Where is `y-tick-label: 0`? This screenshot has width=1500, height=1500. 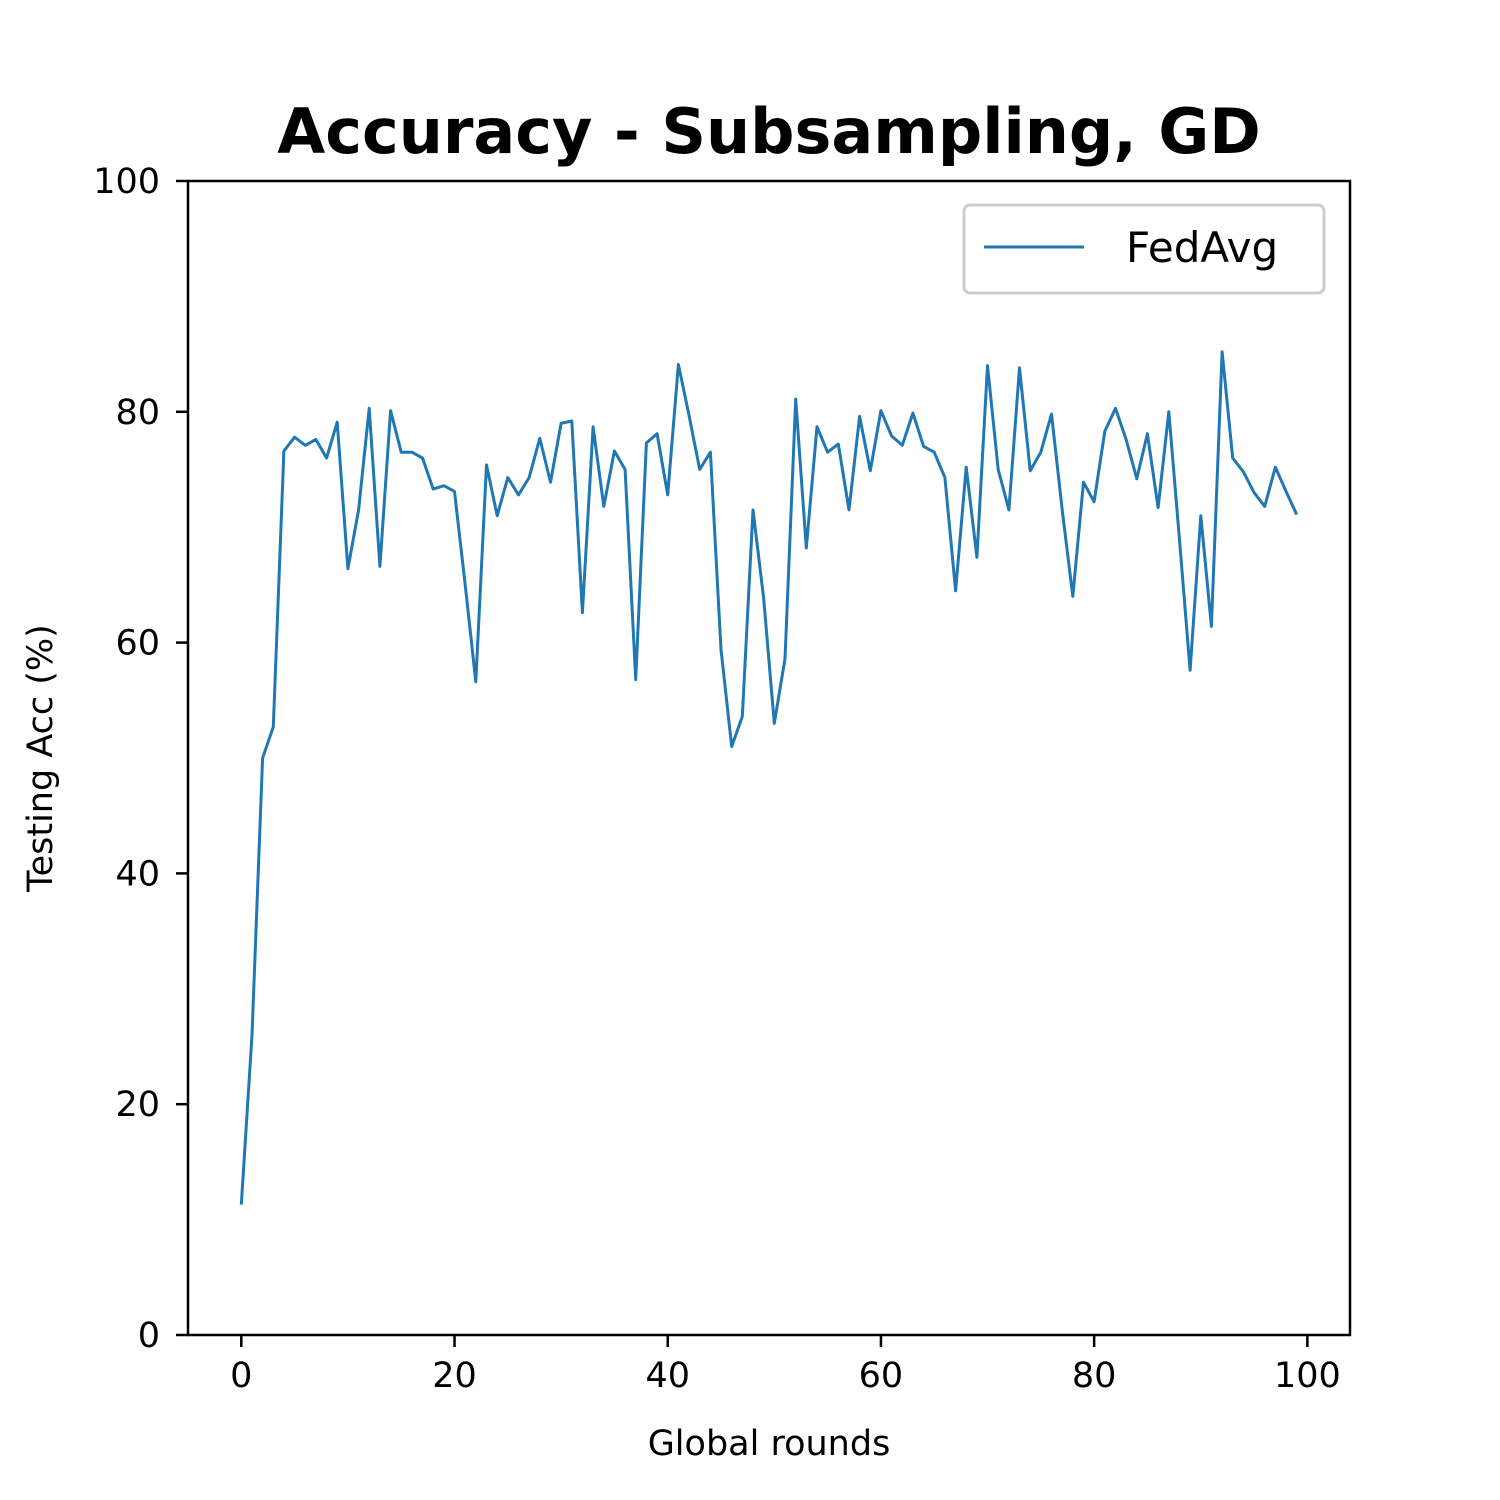 y-tick-label: 0 is located at coordinates (149, 1336).